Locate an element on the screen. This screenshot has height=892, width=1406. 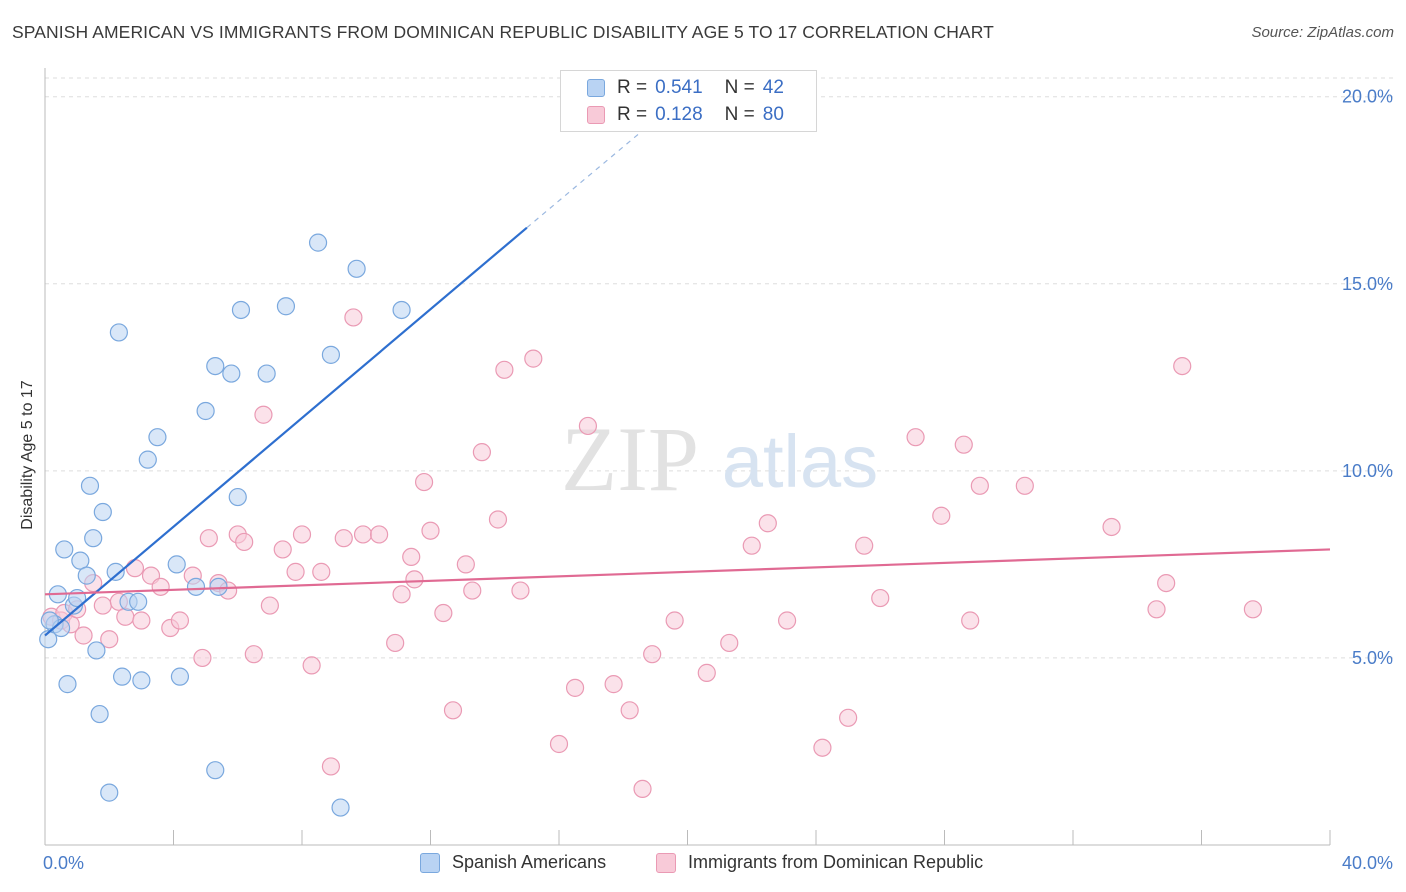
legend-n-label: N = is located at coordinates (739, 87).